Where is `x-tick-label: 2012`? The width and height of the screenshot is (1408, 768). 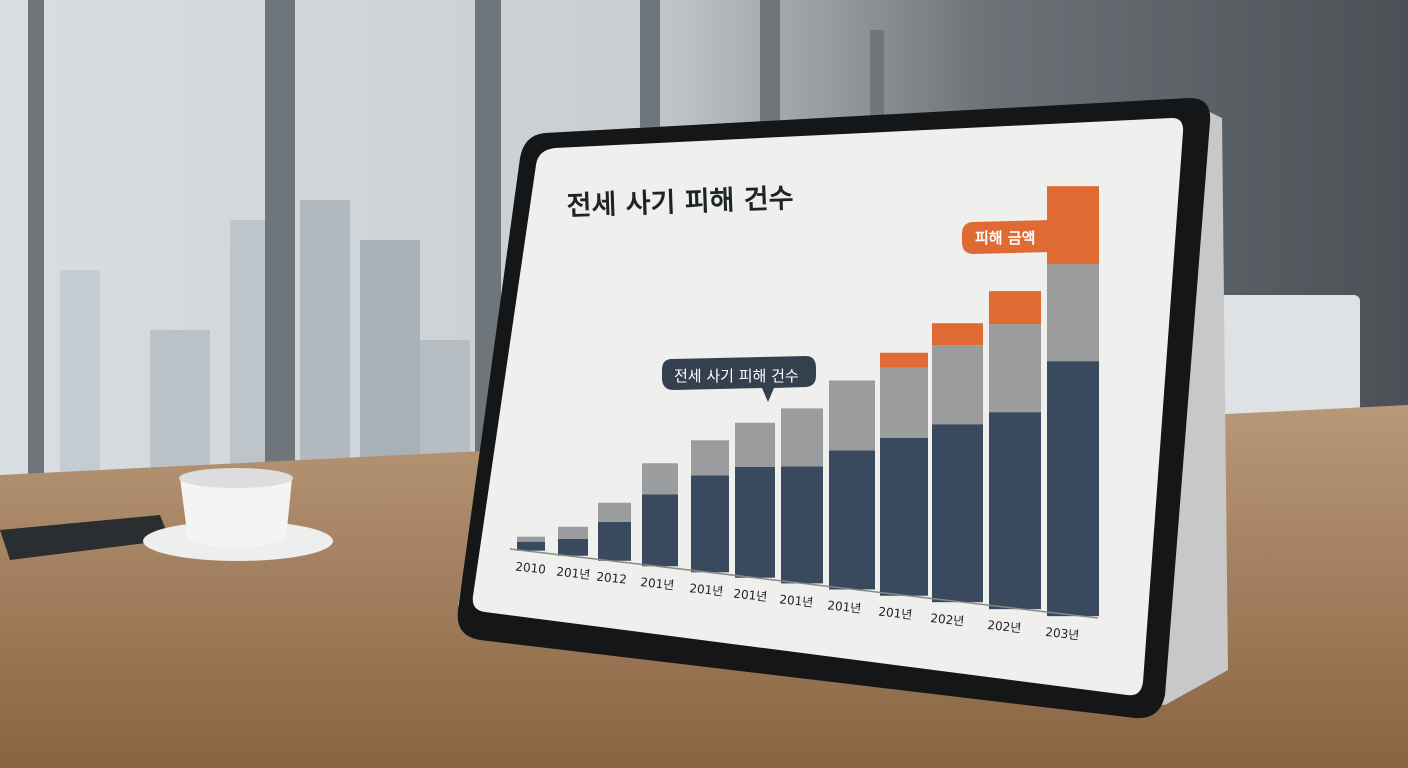
x-tick-label: 2012 is located at coordinates (612, 578).